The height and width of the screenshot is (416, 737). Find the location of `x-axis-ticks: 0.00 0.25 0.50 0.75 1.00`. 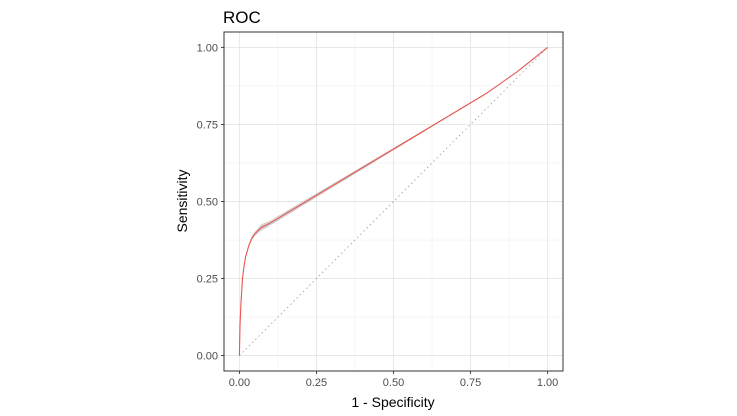

x-axis-ticks: 0.00 0.25 0.50 0.75 1.00 is located at coordinates (393, 380).